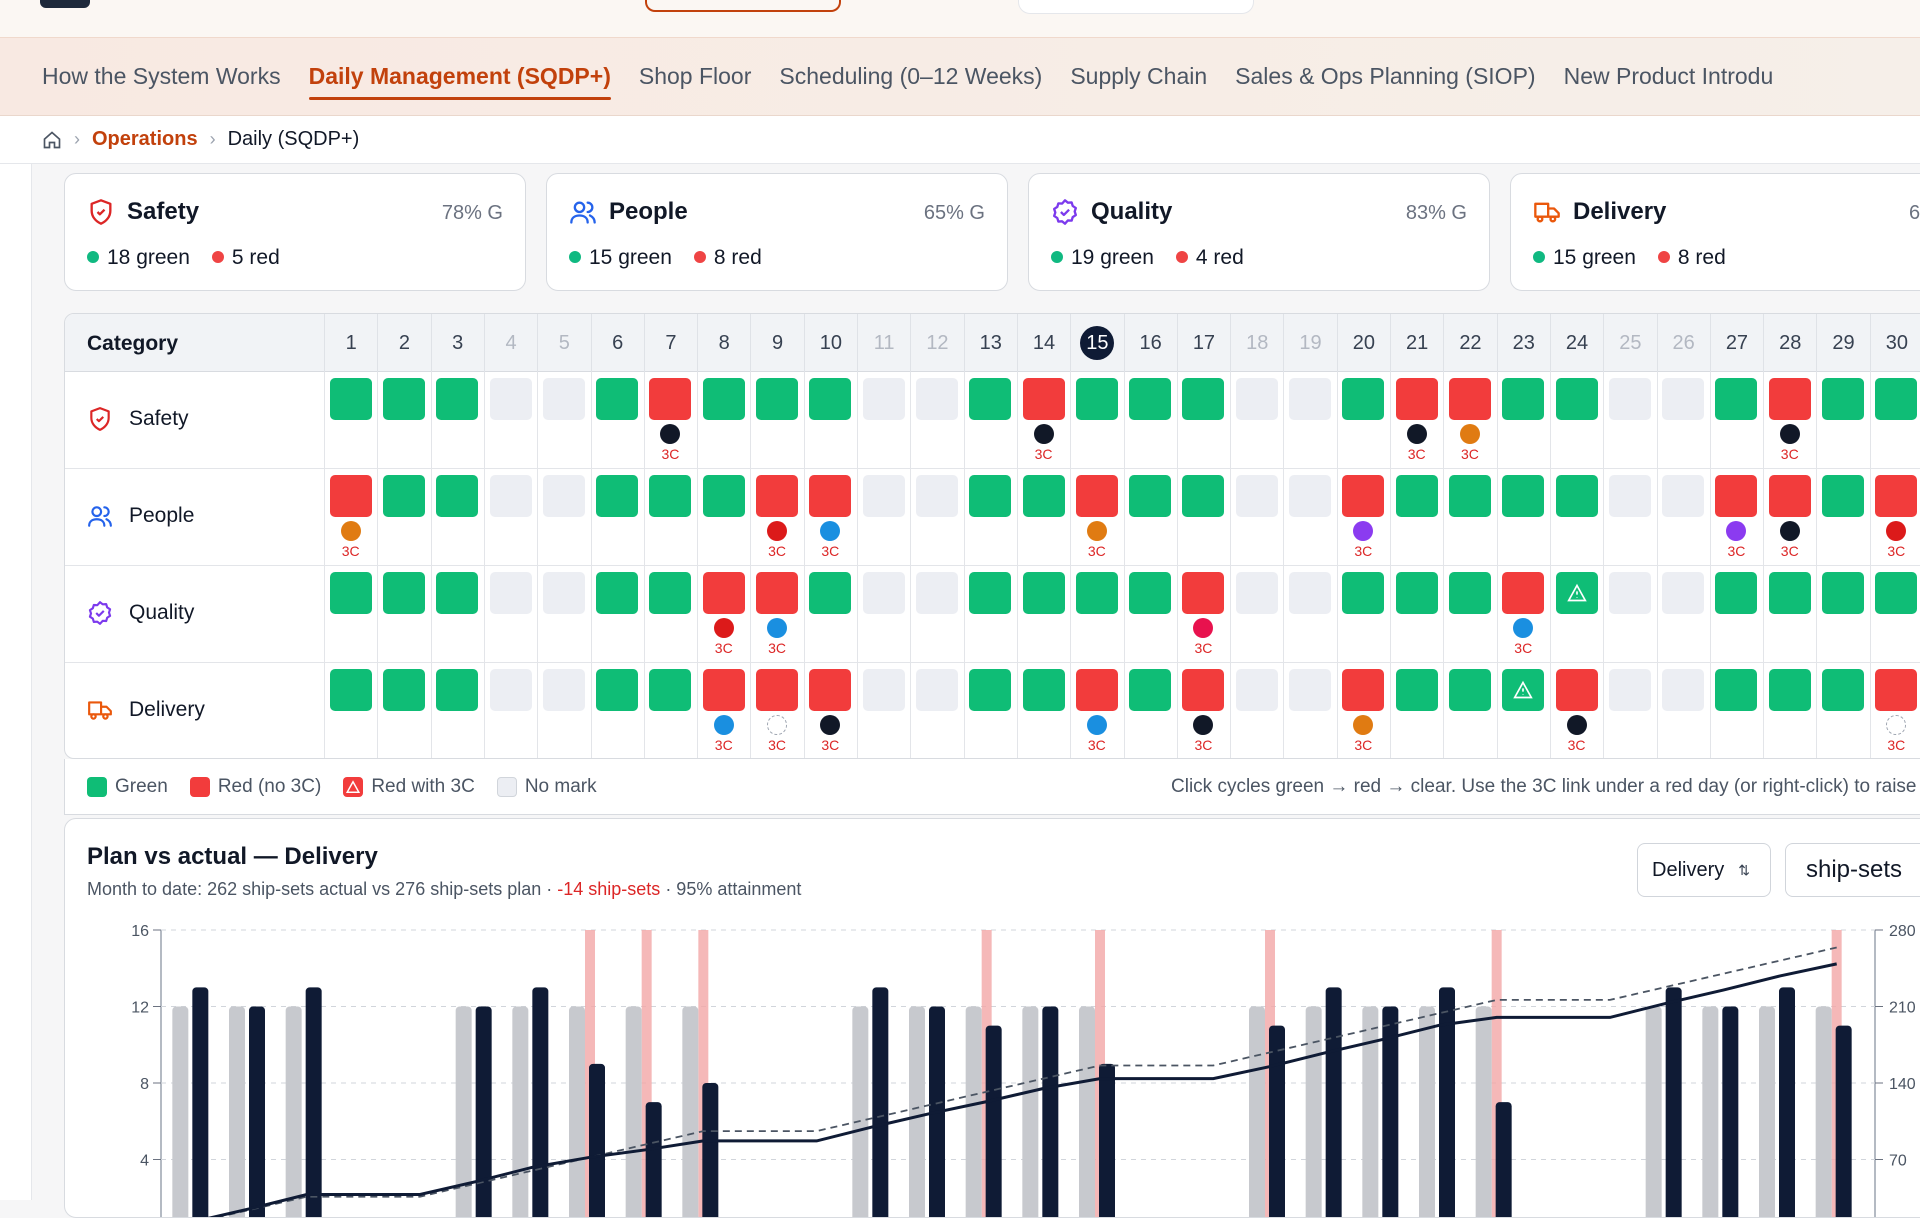  Describe the element at coordinates (145, 139) in the screenshot. I see `breadcrumb-operations: Operations` at that location.